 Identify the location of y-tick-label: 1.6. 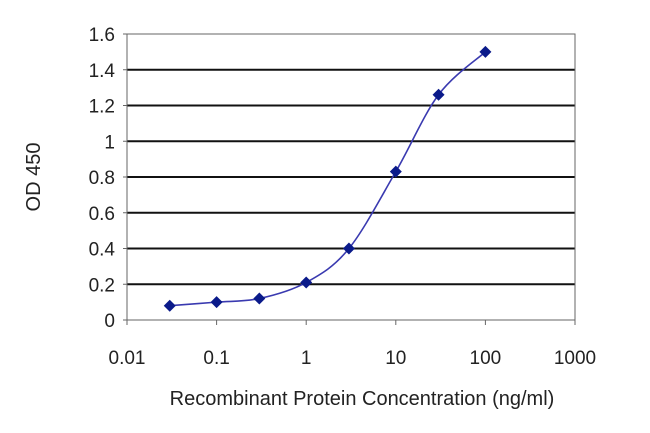
(102, 35).